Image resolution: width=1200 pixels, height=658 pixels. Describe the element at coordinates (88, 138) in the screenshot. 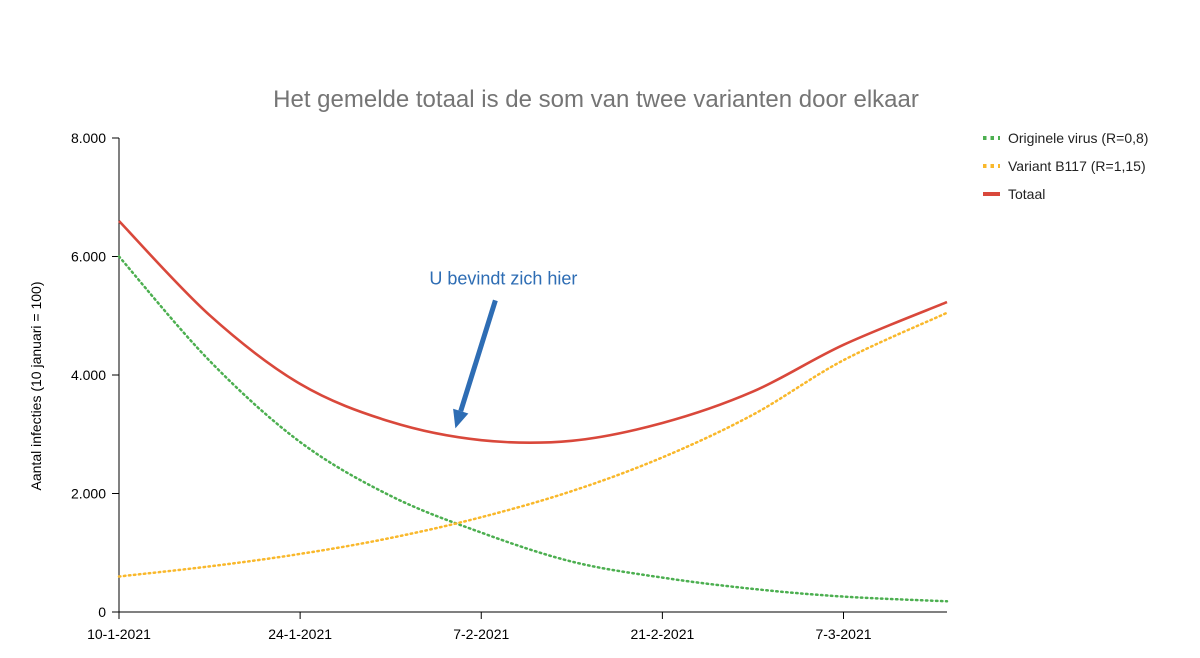

I see `y-tick-label: 8.000` at that location.